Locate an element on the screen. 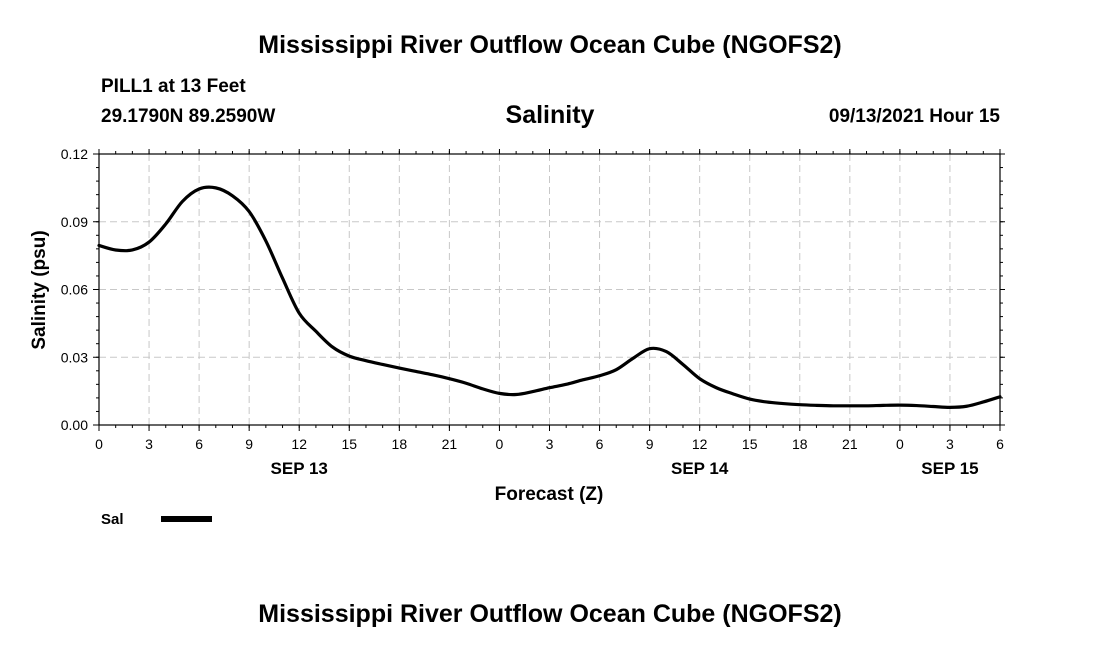  y-tick-label: 0.03 is located at coordinates (74, 357).